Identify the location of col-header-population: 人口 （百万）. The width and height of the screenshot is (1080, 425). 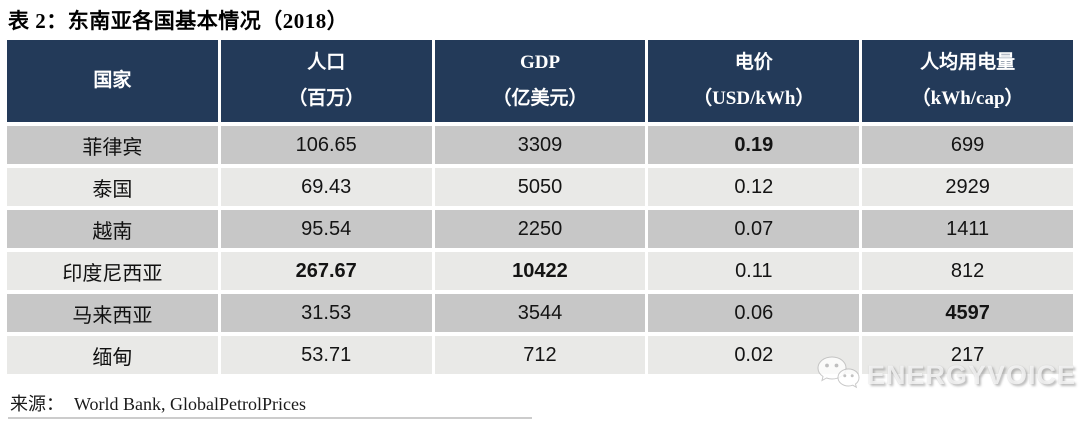
(326, 81).